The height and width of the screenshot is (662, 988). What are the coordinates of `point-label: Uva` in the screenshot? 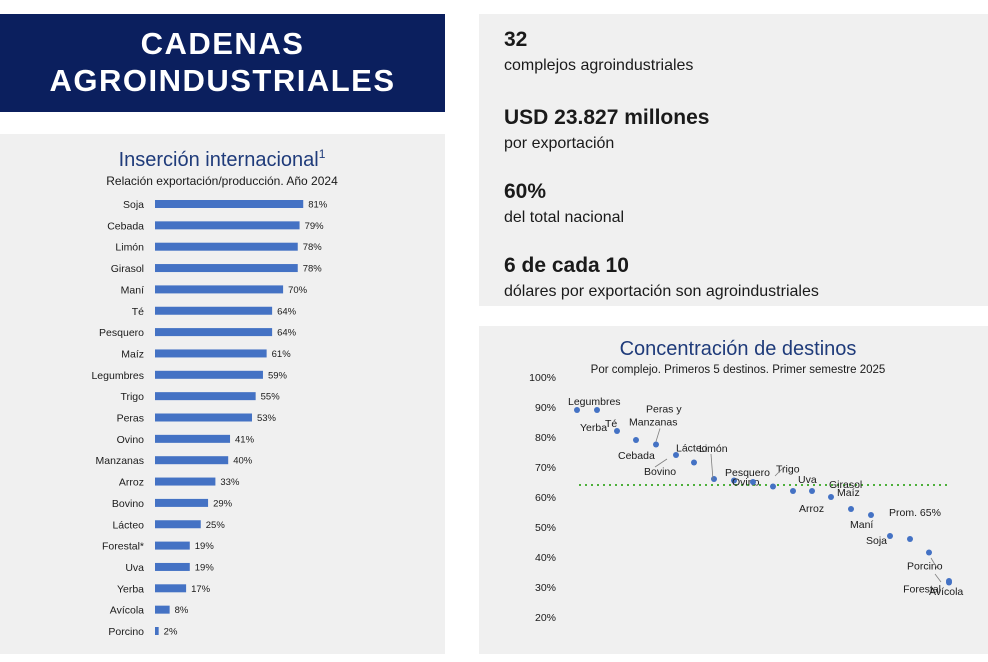 It's located at (807, 480).